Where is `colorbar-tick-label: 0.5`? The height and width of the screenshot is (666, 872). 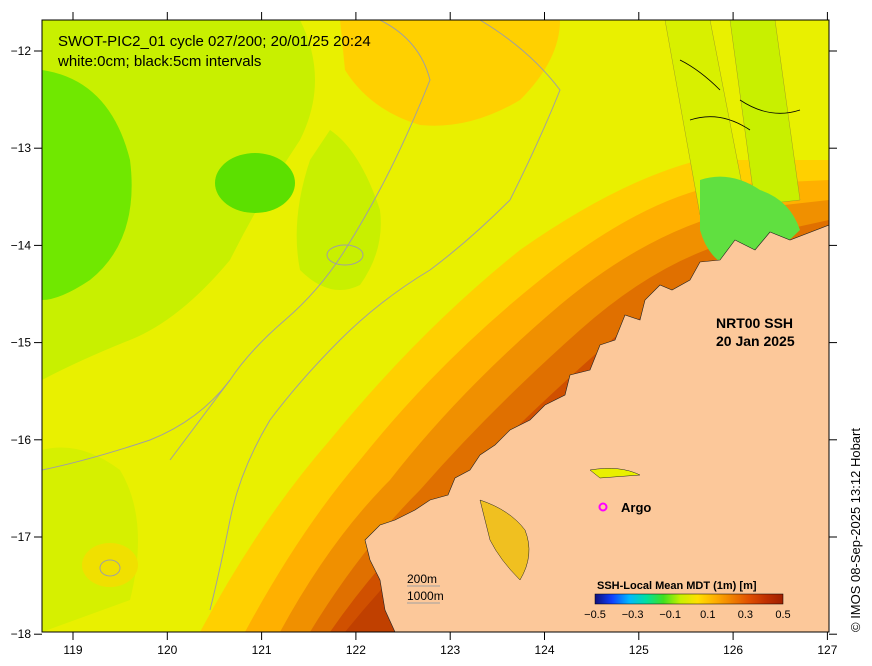 colorbar-tick-label: 0.5 is located at coordinates (782, 615).